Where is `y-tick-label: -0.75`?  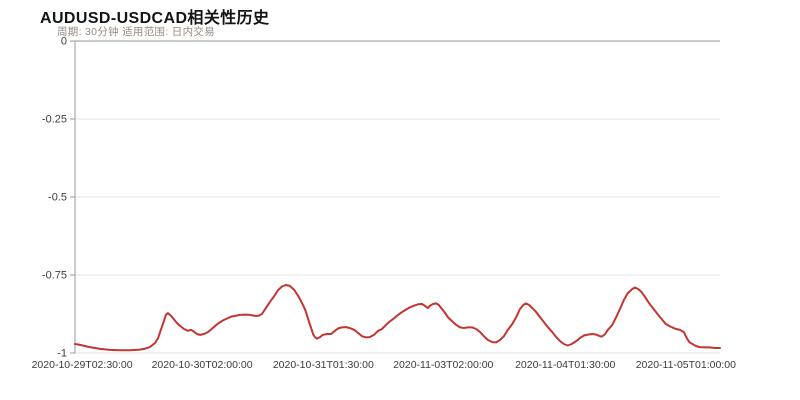 y-tick-label: -0.75 is located at coordinates (54, 276).